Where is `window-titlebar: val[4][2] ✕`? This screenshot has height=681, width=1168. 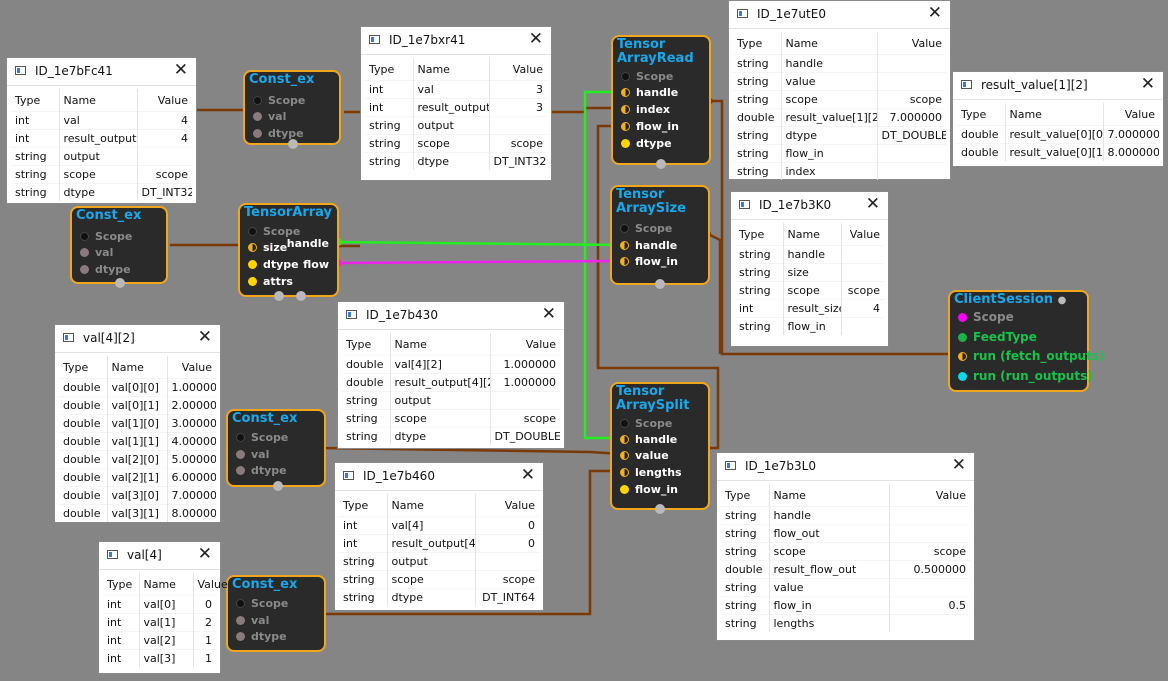
window-titlebar: val[4][2] ✕ is located at coordinates (137, 339).